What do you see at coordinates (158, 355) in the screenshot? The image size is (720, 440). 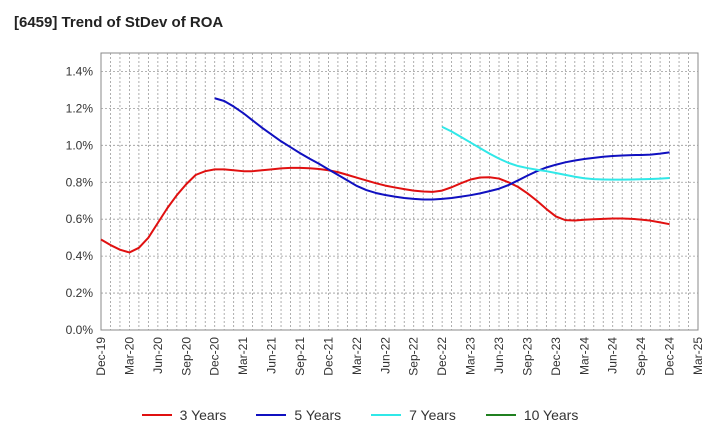 I see `x-tick-label: Jun-20` at bounding box center [158, 355].